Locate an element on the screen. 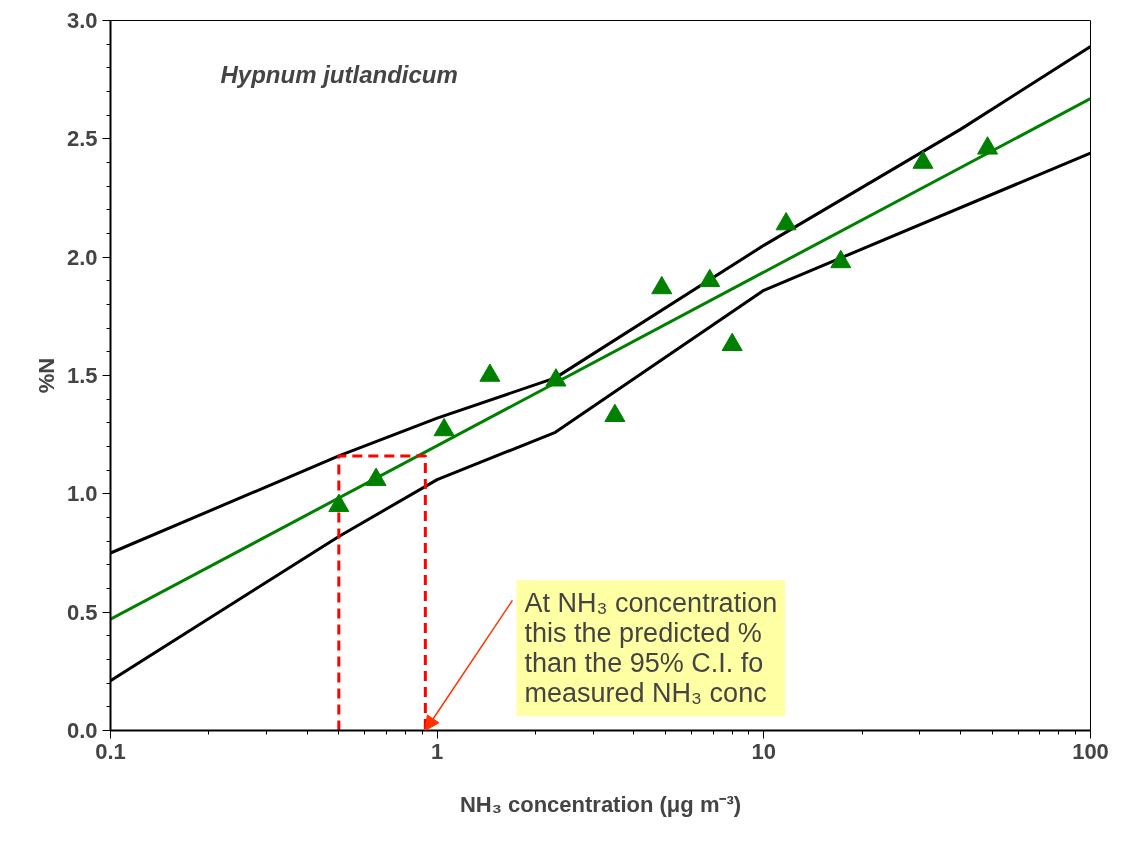 The height and width of the screenshot is (864, 1136). y-tick-label: 1.0 is located at coordinates (82, 494).